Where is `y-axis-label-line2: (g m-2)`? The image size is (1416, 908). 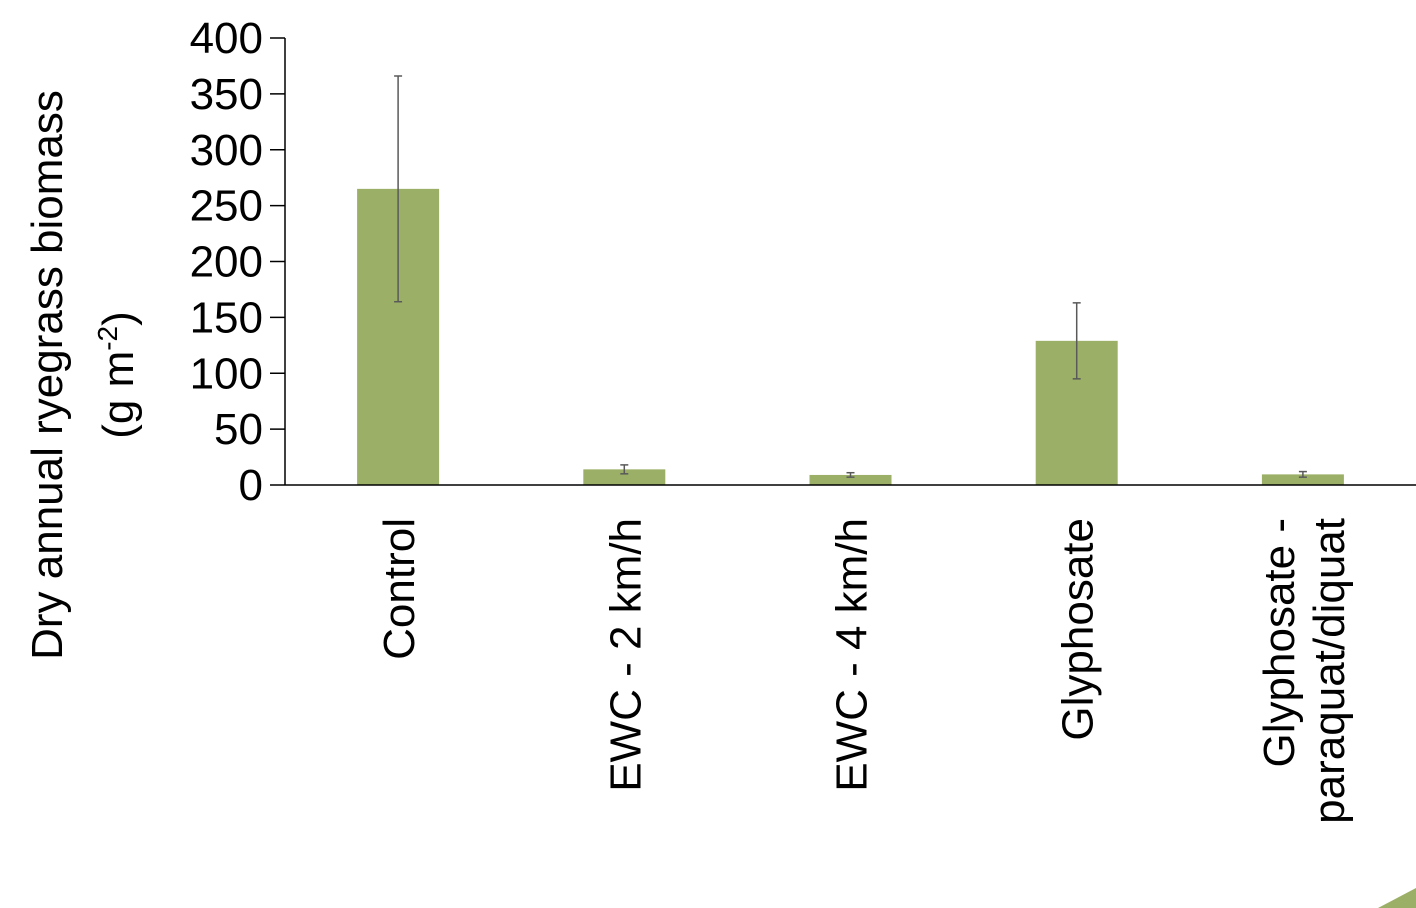
y-axis-label-line2: (g m-2) is located at coordinates (117, 375).